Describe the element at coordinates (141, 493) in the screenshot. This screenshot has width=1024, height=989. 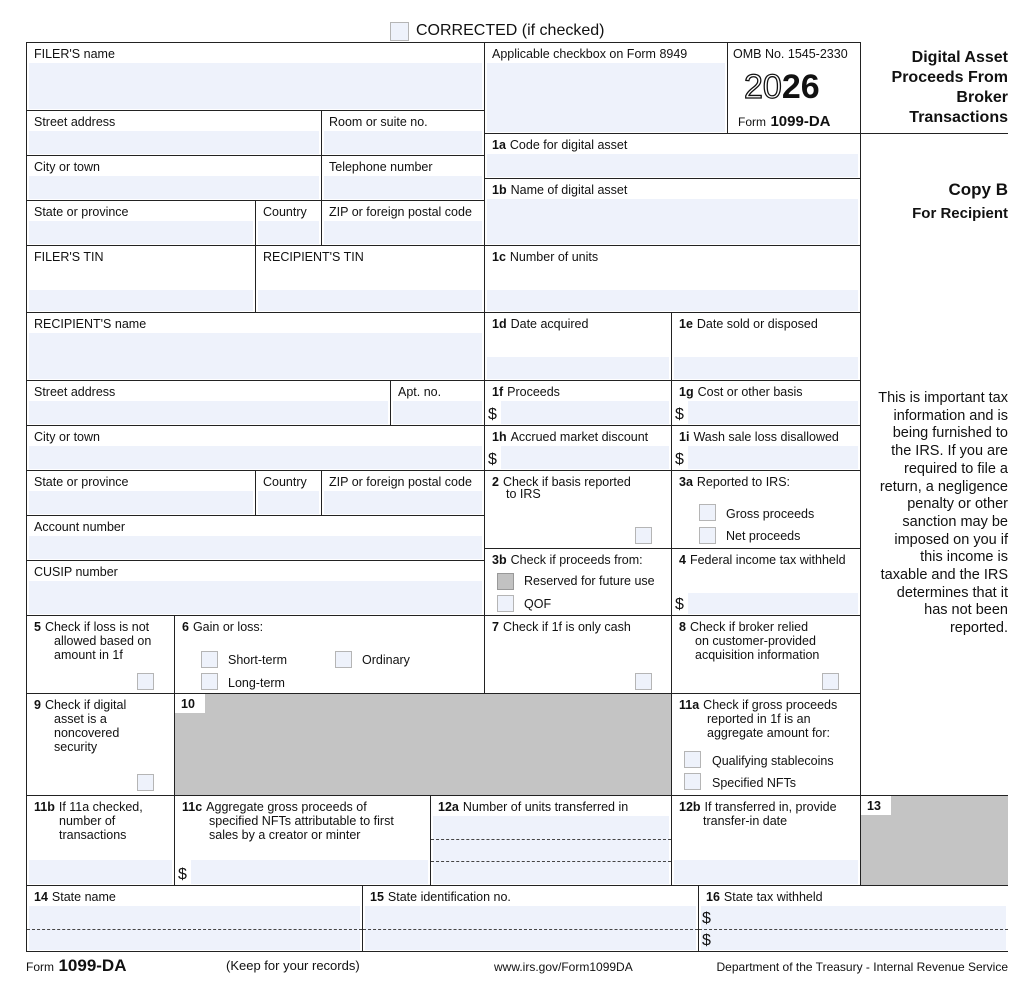
I see `recipient-state-field: State or province` at that location.